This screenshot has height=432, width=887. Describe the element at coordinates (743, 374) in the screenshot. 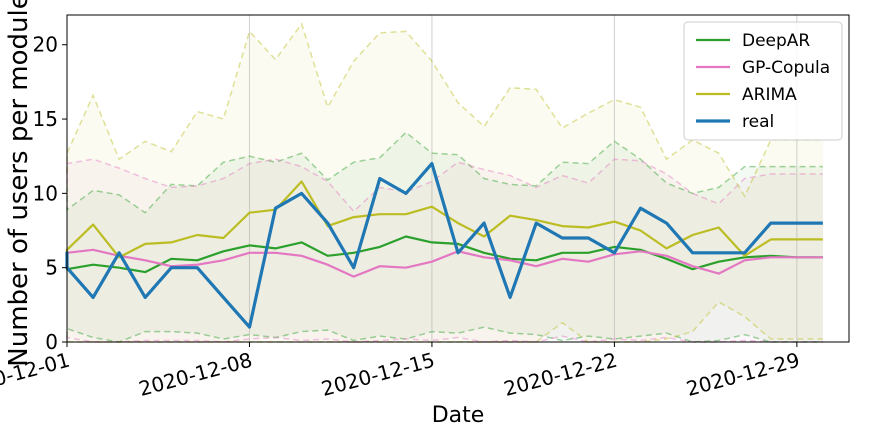

I see `x-tick-label: 2020-12-29` at that location.